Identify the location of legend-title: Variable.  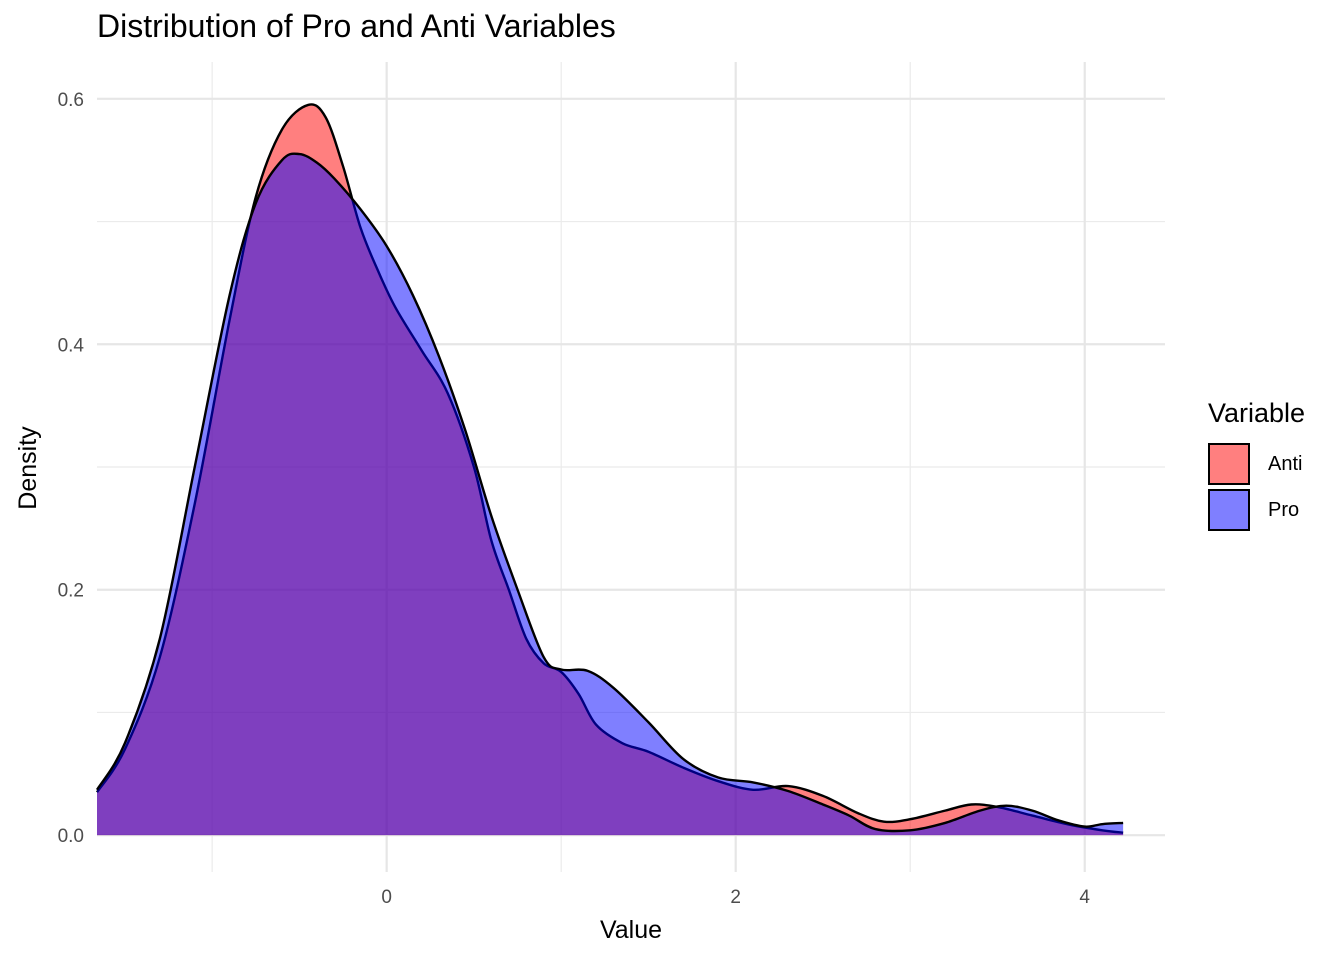
(1257, 413).